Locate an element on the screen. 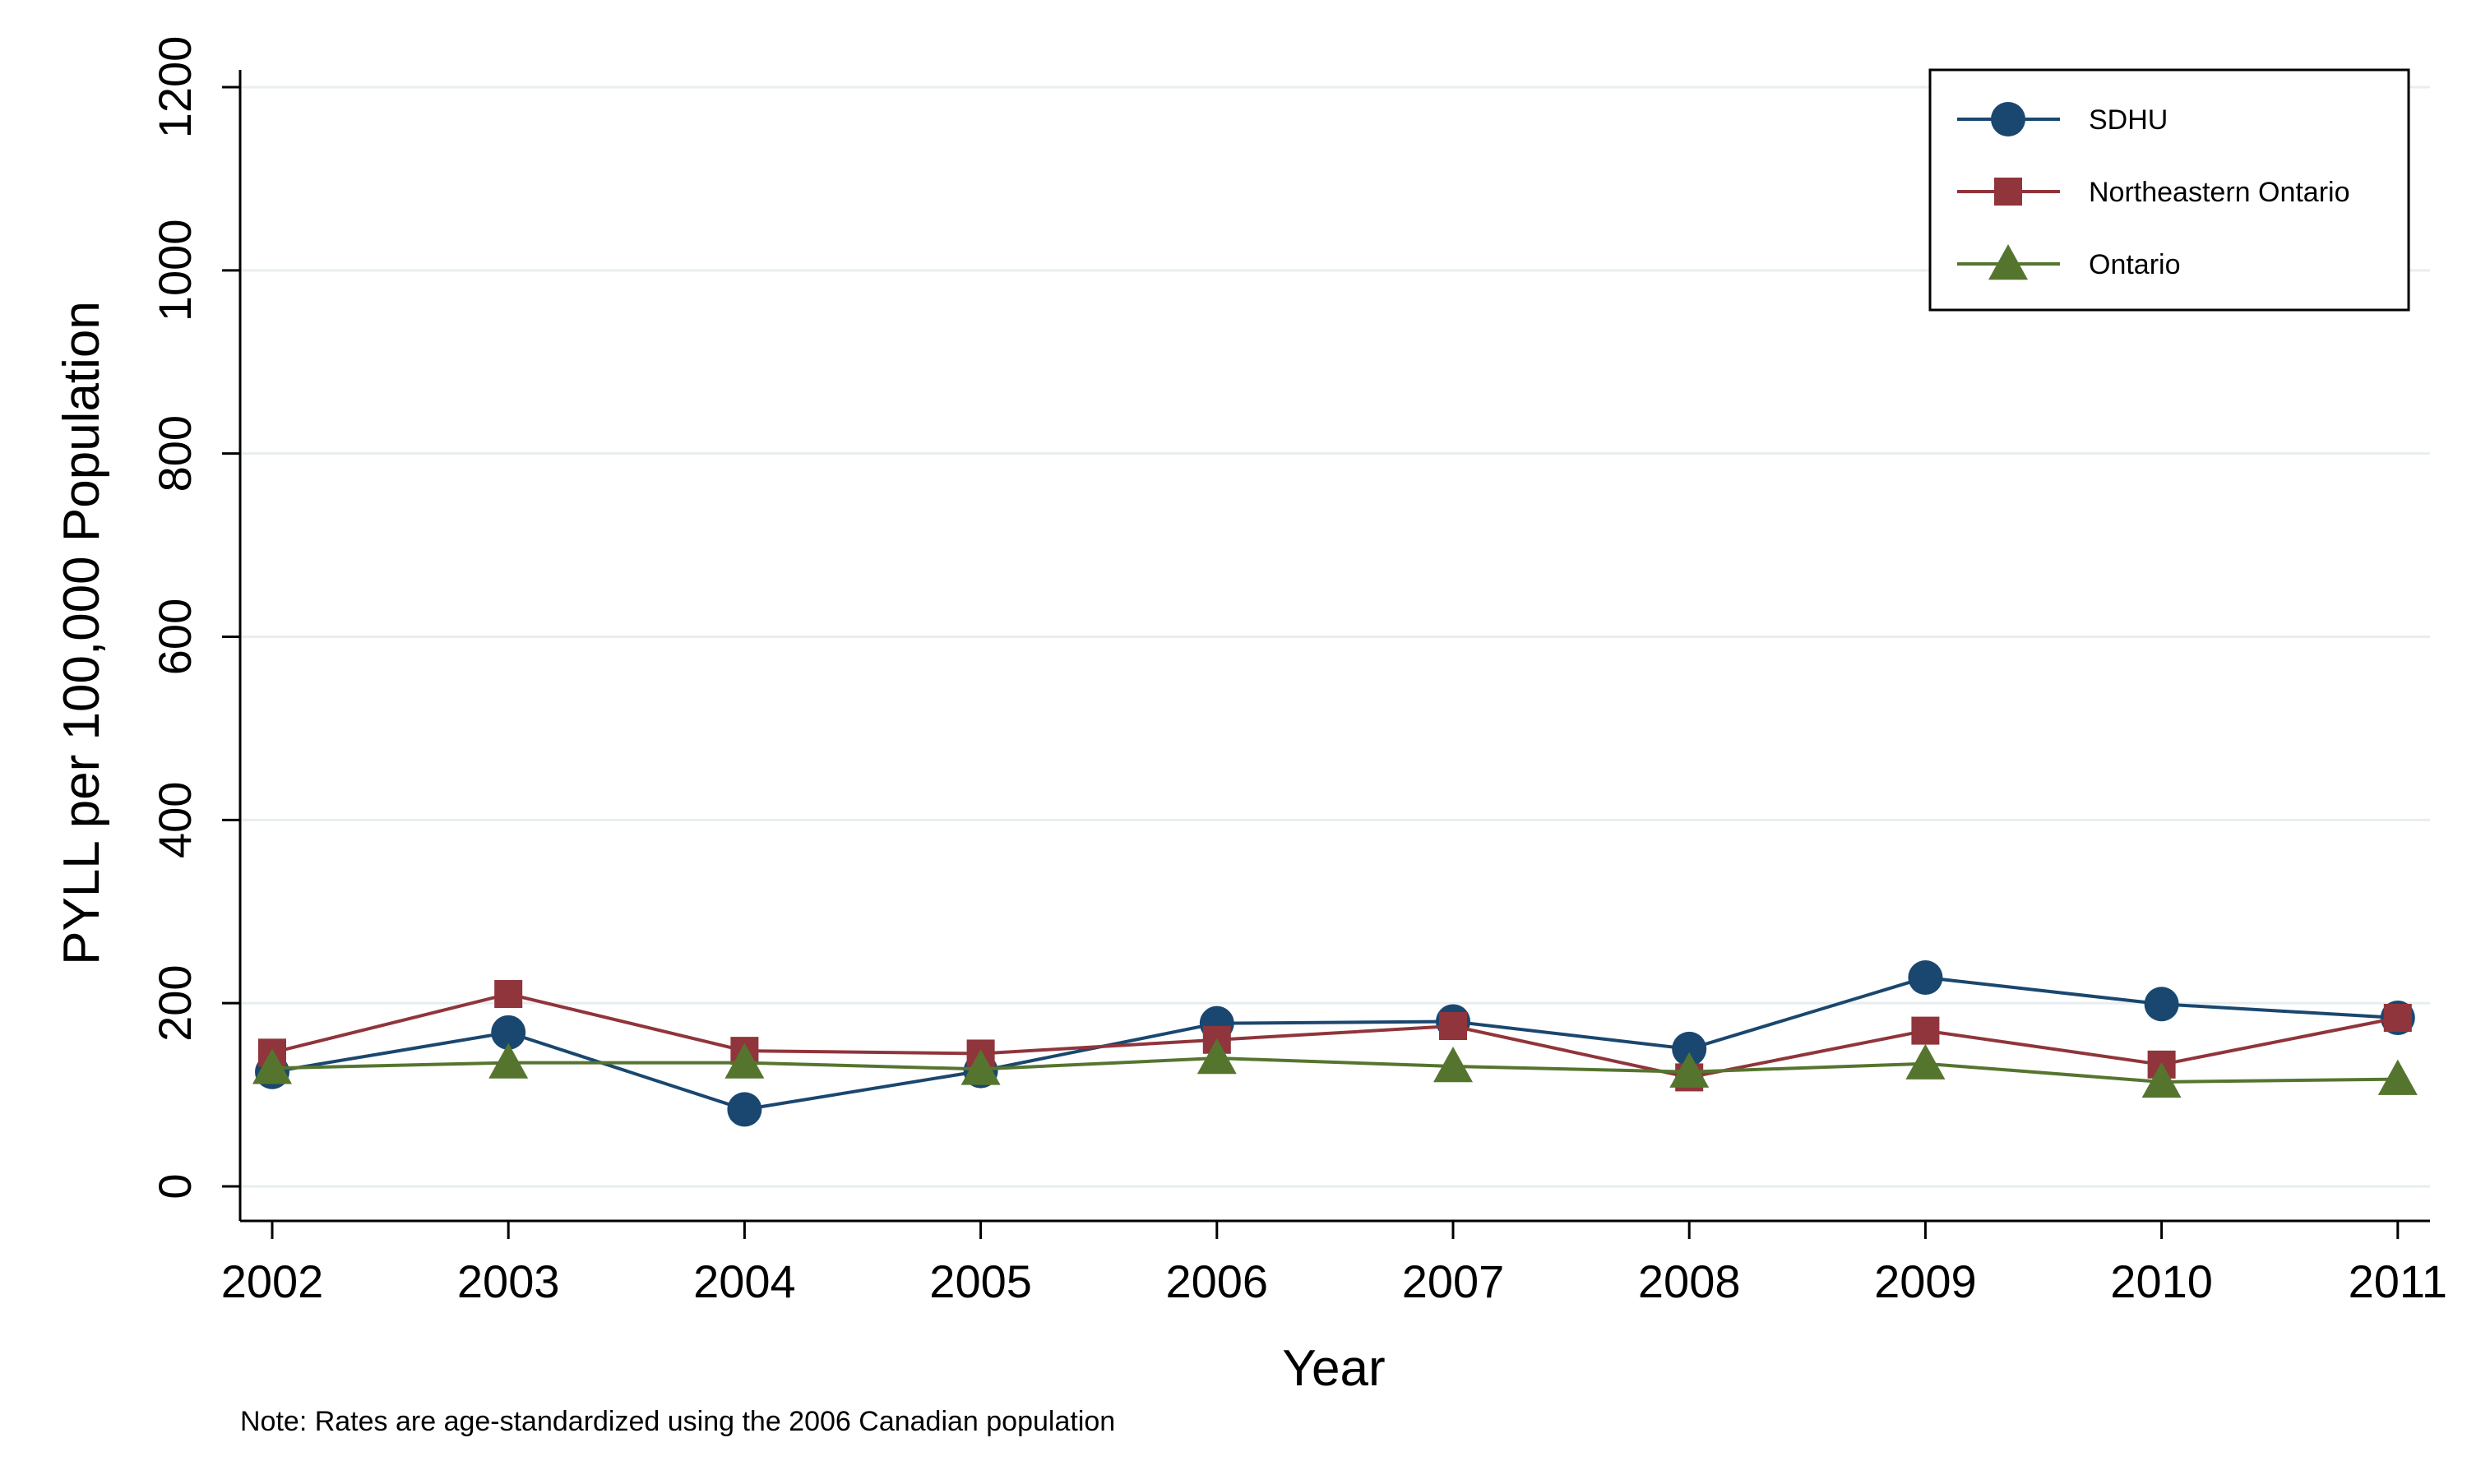  legend-item: SDHU is located at coordinates (2062, 119).